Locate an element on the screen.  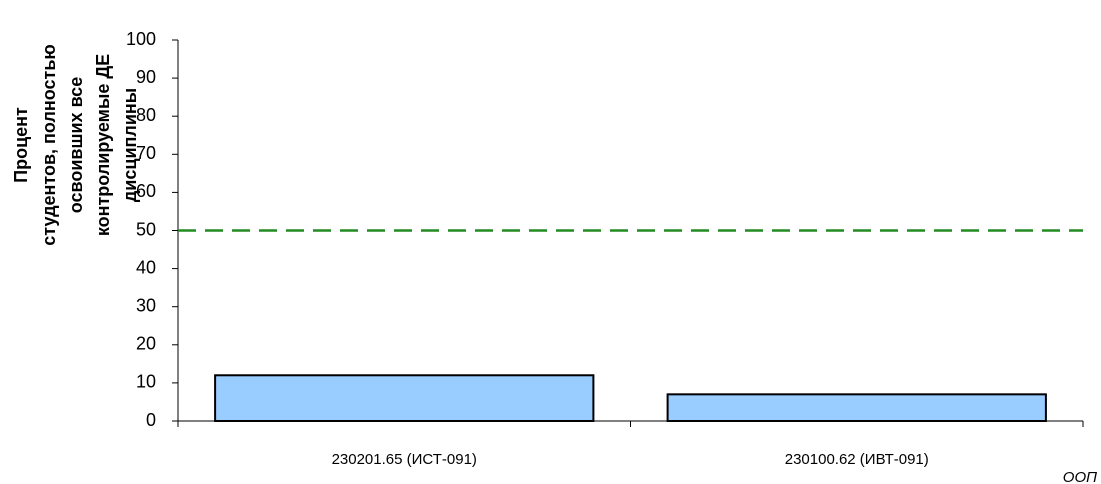
y-axis-label-line: освоивших все is located at coordinates (76, 145).